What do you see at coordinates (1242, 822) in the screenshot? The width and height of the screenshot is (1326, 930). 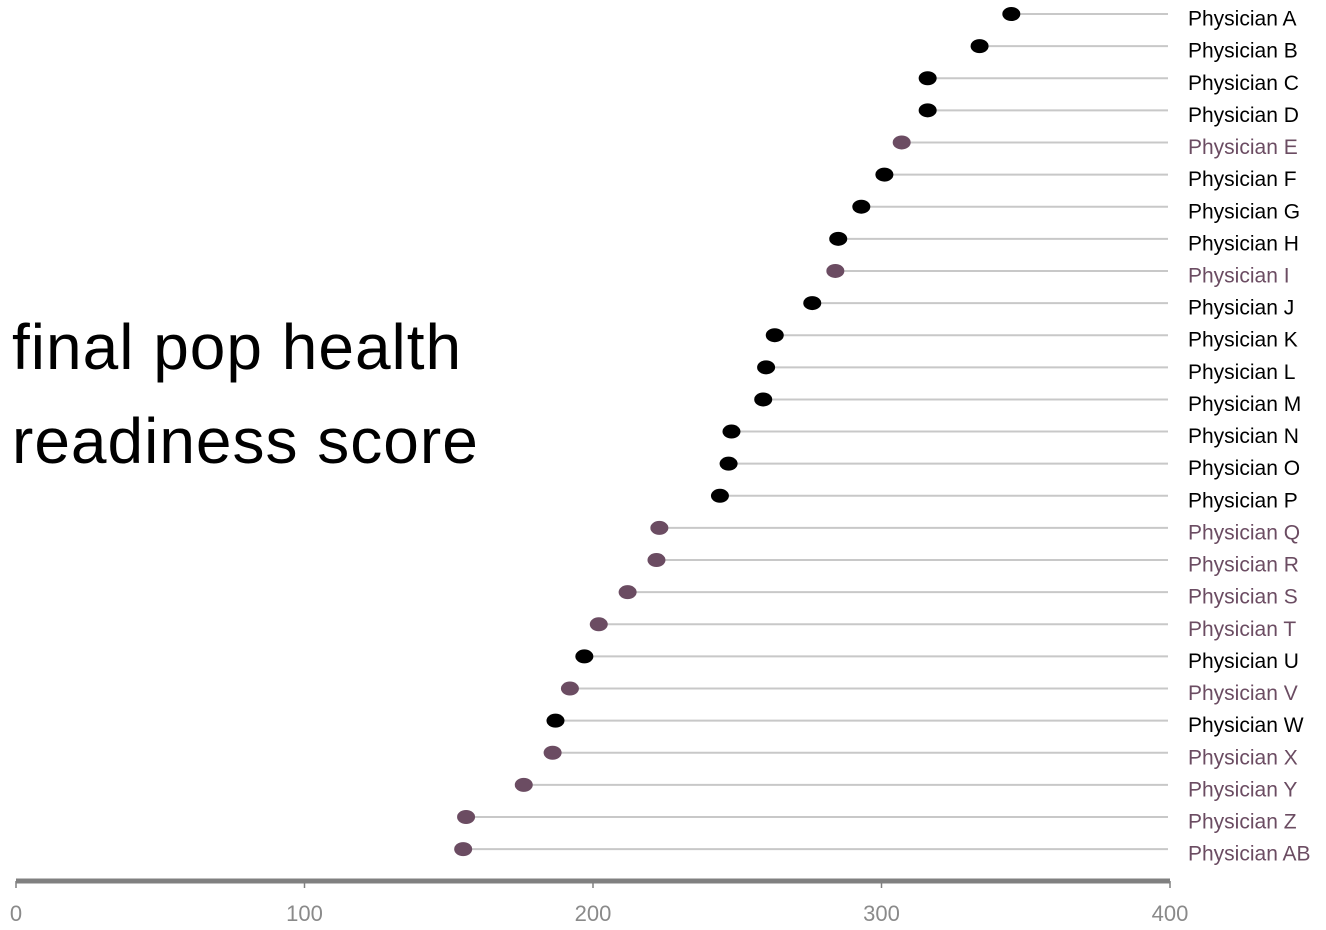 I see `category-label: Physician Z` at bounding box center [1242, 822].